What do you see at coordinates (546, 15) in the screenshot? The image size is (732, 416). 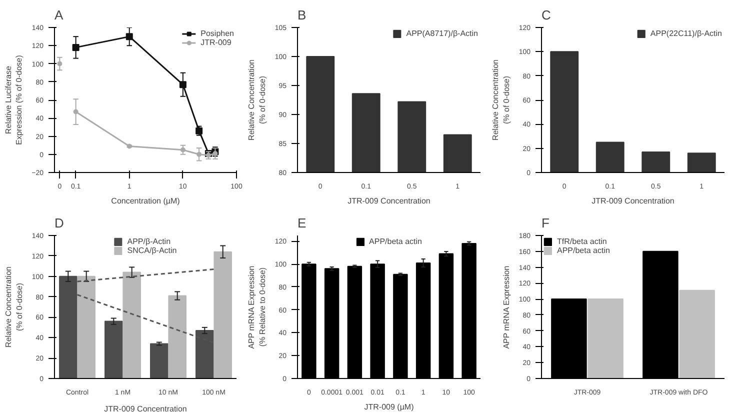 I see `chart-title: C` at bounding box center [546, 15].